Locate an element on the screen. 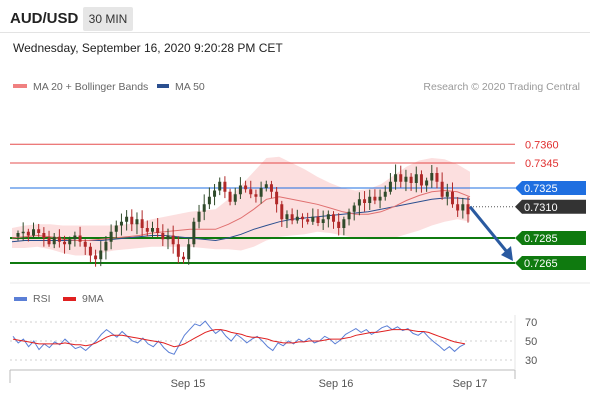  legend-9ma-label: 9MA is located at coordinates (93, 299).